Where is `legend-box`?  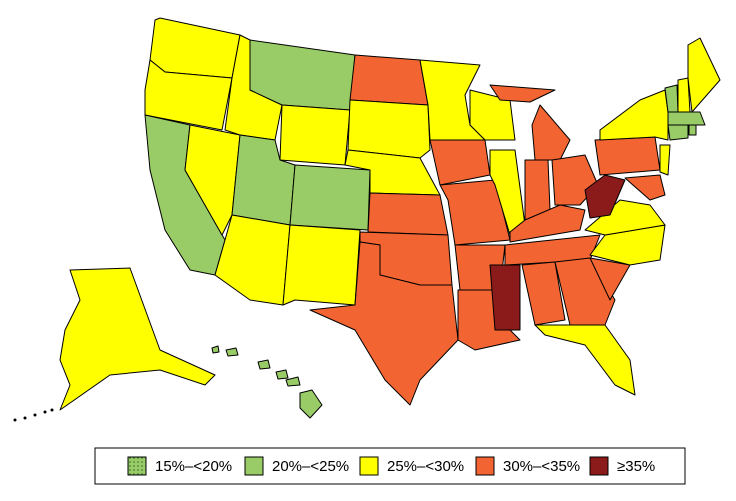 legend-box is located at coordinates (390, 466).